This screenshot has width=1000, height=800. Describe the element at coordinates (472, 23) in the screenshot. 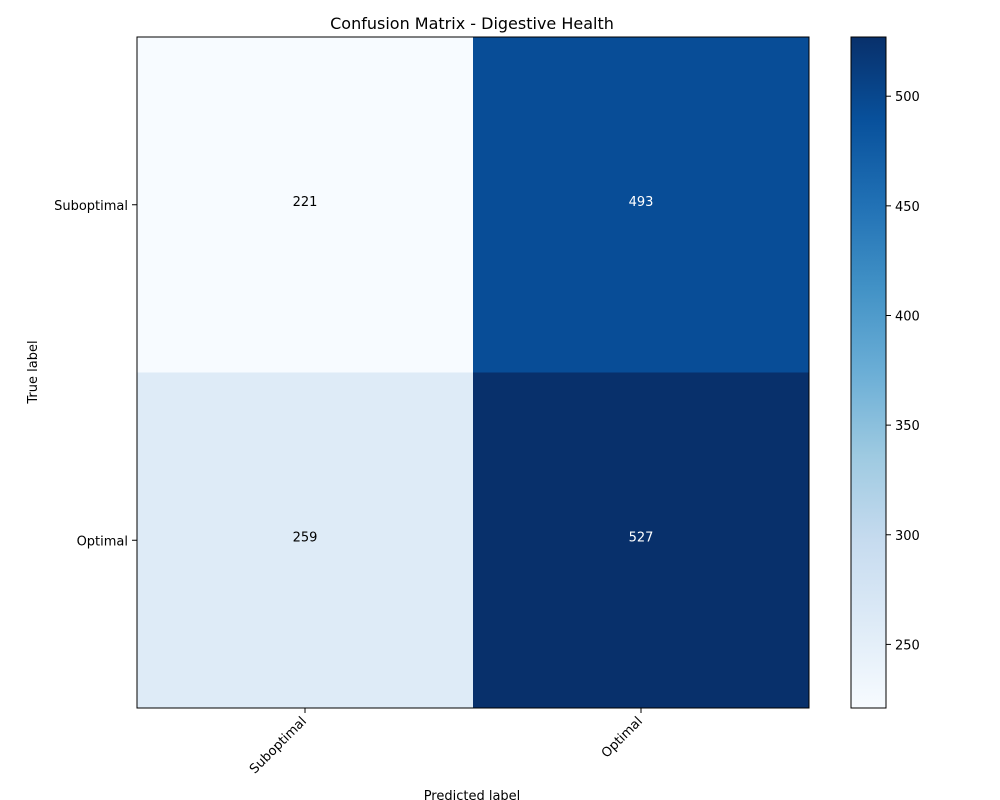

I see `chart-title: Confusion Matrix - Digestive Health` at that location.